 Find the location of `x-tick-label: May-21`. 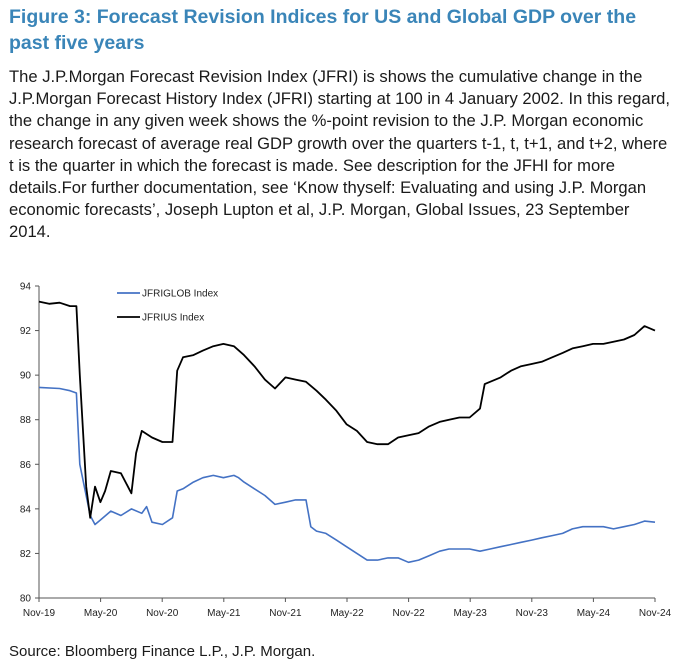

x-tick-label: May-21 is located at coordinates (224, 613).